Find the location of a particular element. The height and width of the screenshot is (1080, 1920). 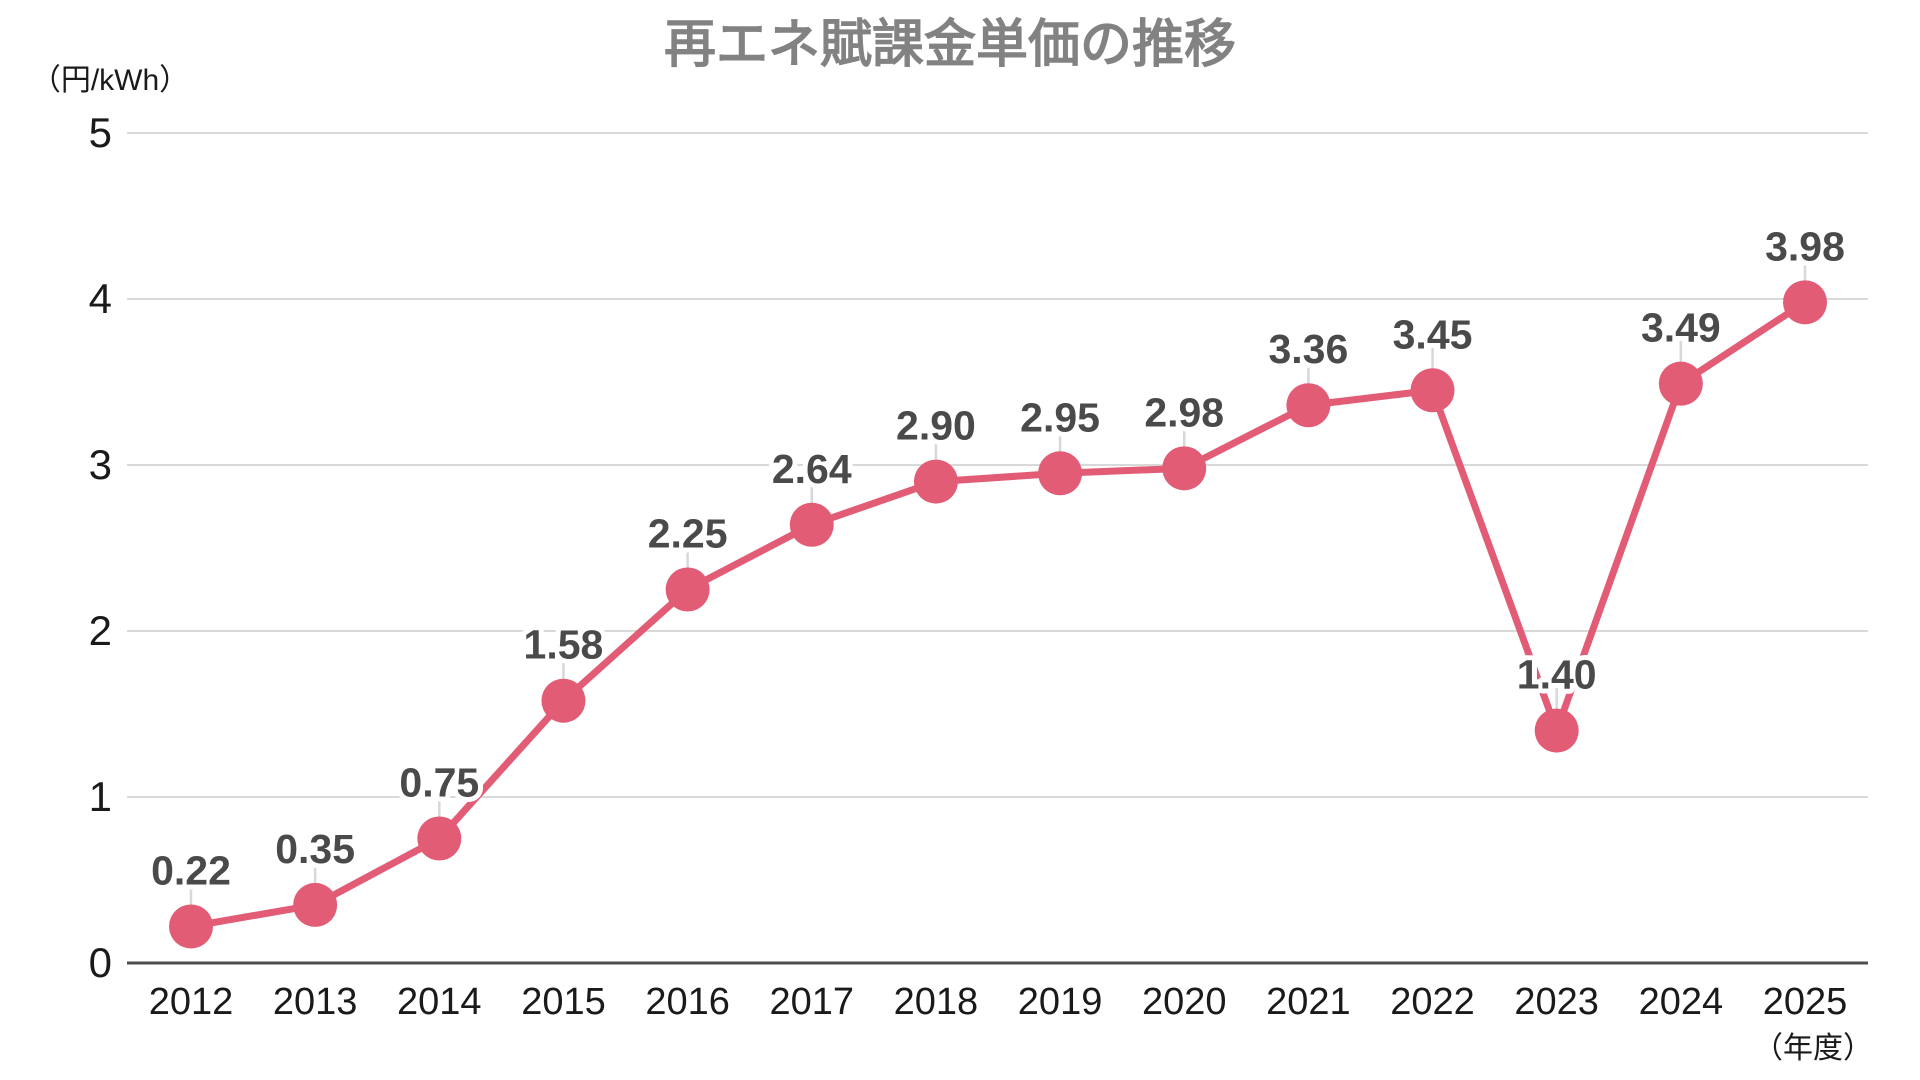

value-label: 2.98 is located at coordinates (1184, 412).